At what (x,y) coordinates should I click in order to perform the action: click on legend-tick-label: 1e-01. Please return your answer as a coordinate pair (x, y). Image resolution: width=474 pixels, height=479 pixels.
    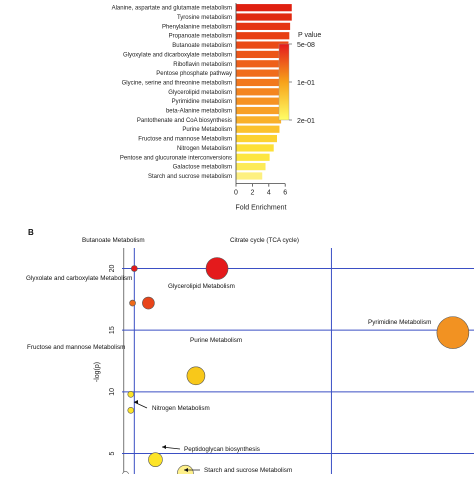
    Looking at the image, I should click on (306, 83).